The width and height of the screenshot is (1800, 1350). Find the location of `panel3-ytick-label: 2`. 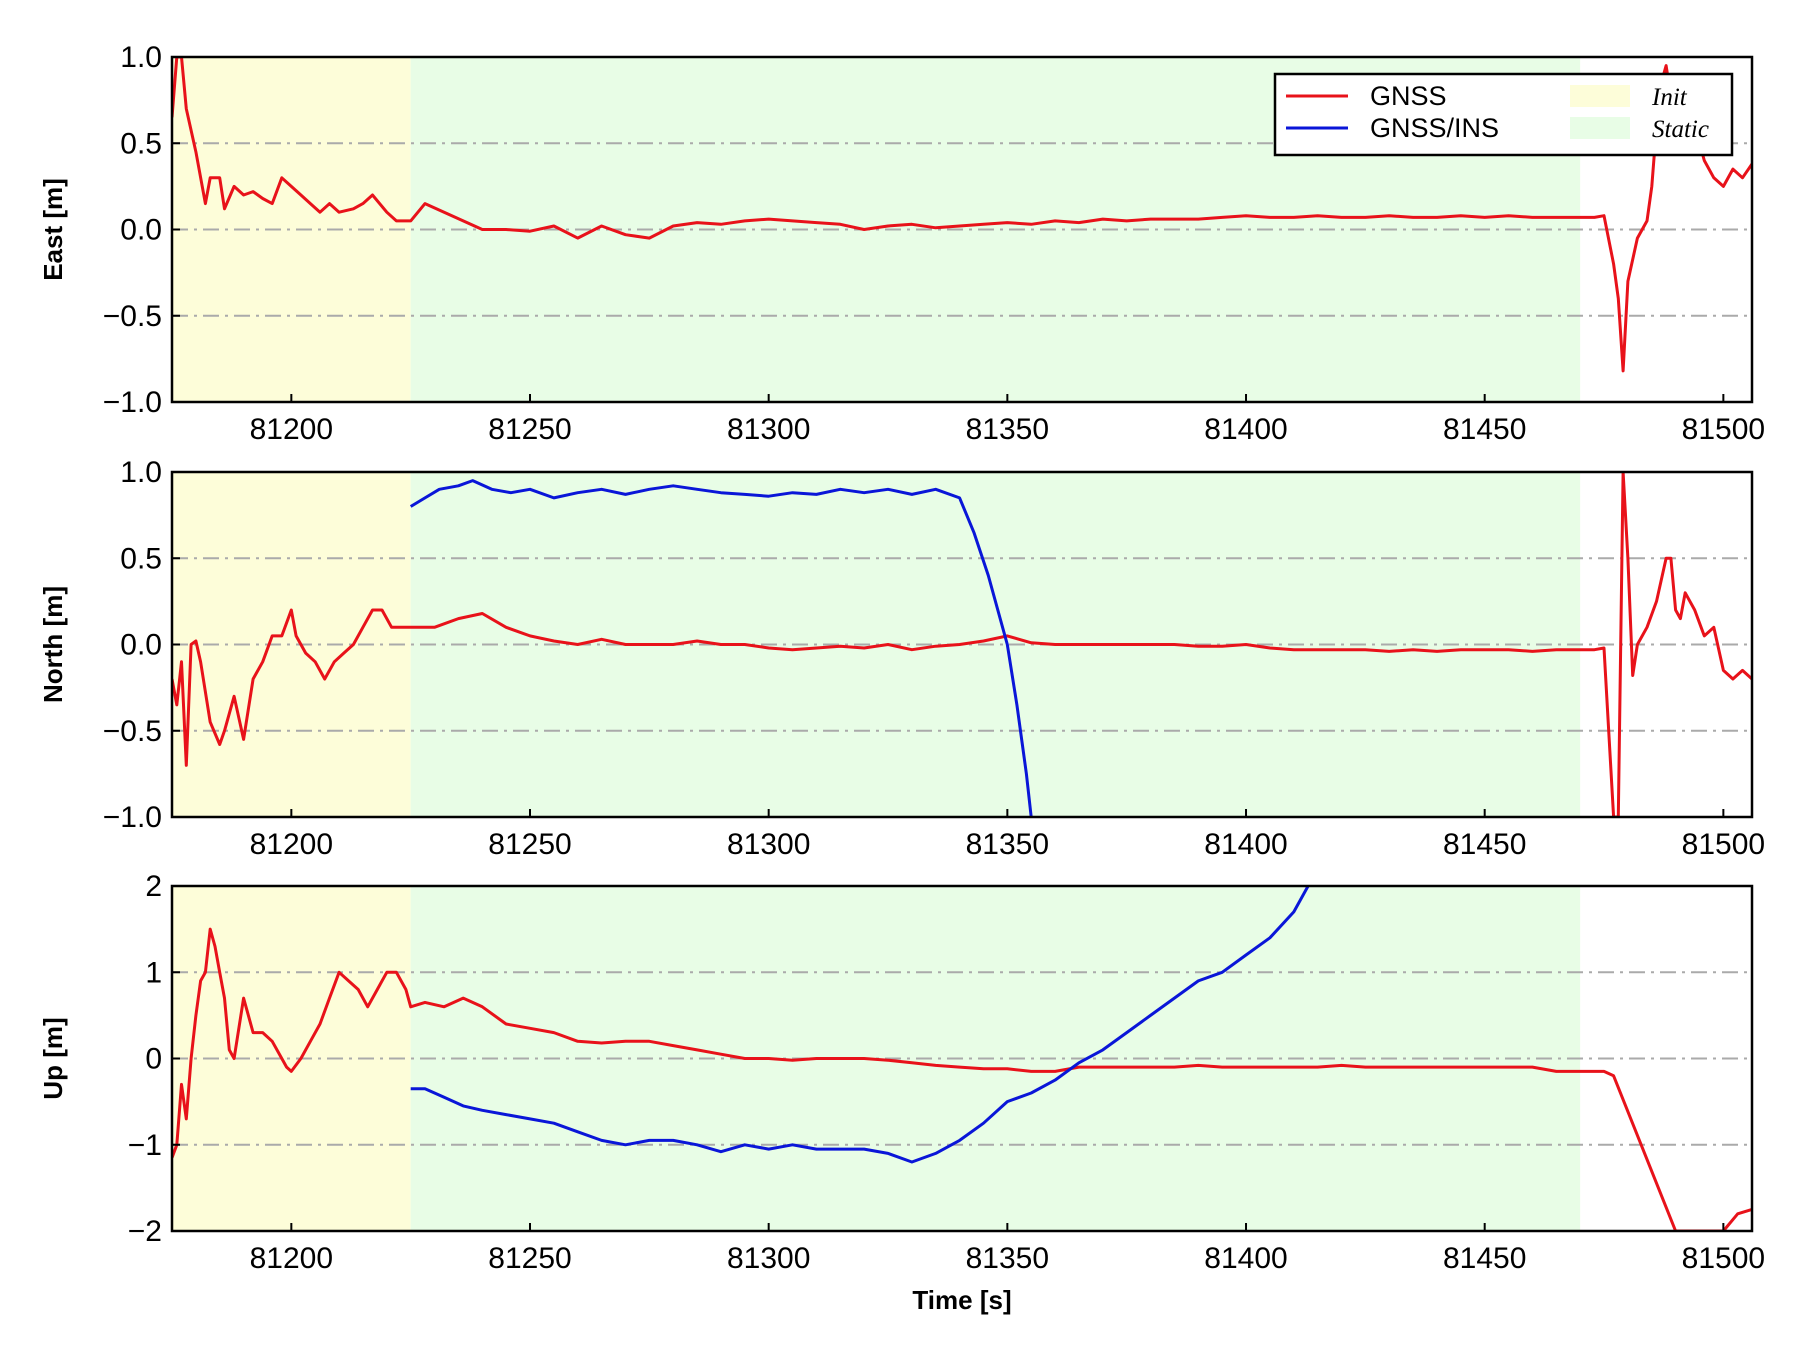

panel3-ytick-label: 2 is located at coordinates (153, 886).